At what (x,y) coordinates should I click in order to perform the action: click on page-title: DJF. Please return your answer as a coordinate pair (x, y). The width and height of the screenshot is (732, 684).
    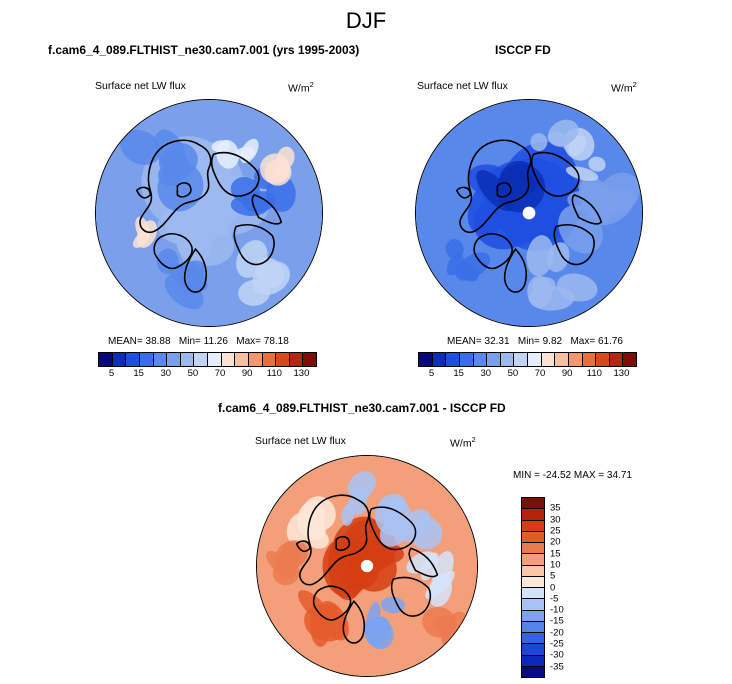
    Looking at the image, I should click on (366, 20).